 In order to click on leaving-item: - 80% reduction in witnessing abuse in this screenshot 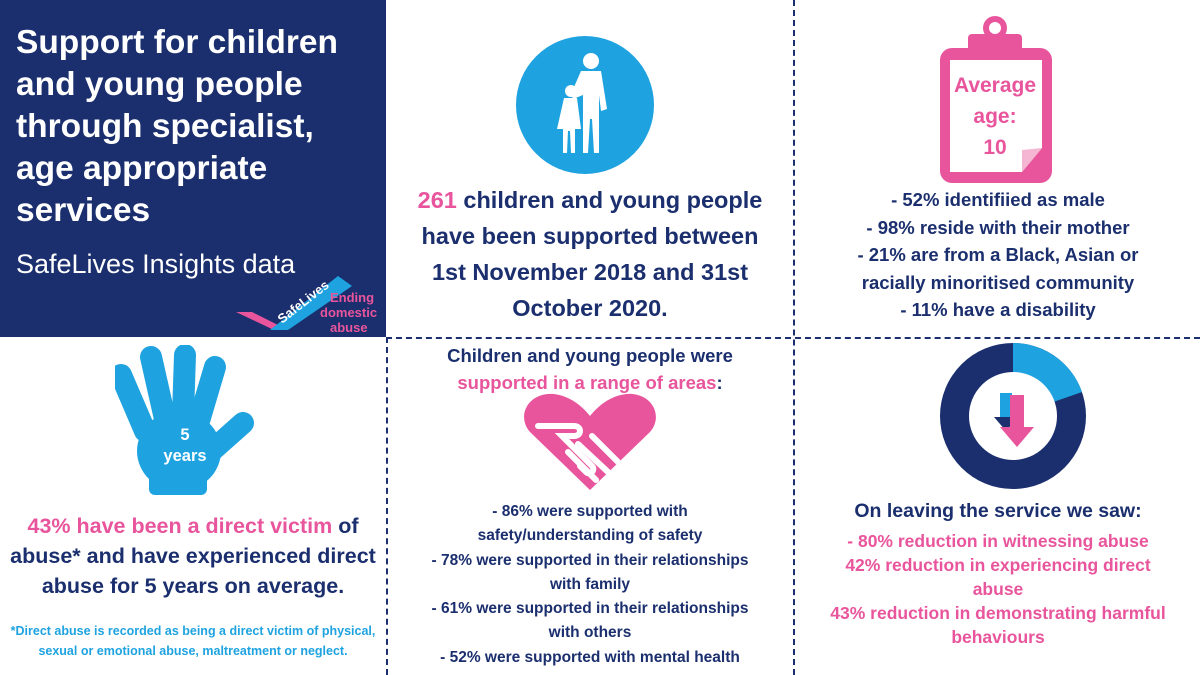, I will do `click(998, 541)`.